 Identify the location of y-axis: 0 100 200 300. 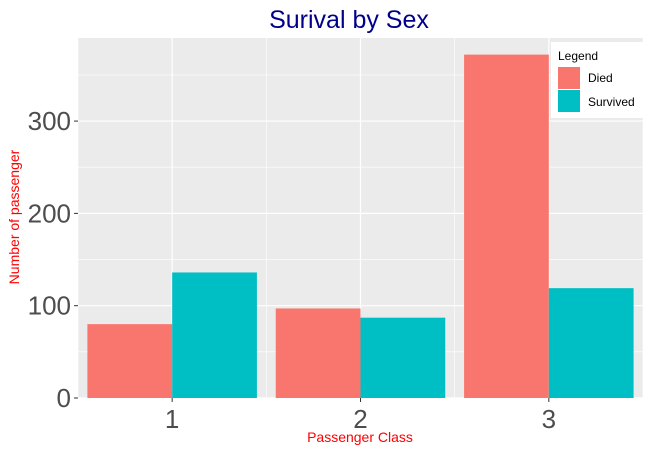
(53, 259).